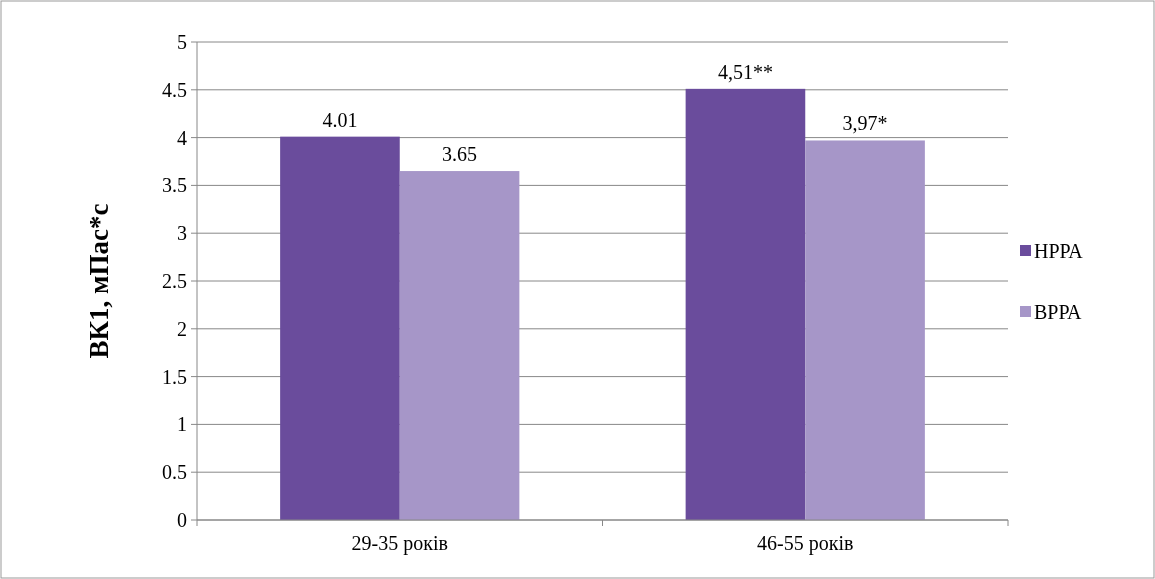 This screenshot has width=1155, height=579. What do you see at coordinates (182, 328) in the screenshot?
I see `y-tick-label: 2` at bounding box center [182, 328].